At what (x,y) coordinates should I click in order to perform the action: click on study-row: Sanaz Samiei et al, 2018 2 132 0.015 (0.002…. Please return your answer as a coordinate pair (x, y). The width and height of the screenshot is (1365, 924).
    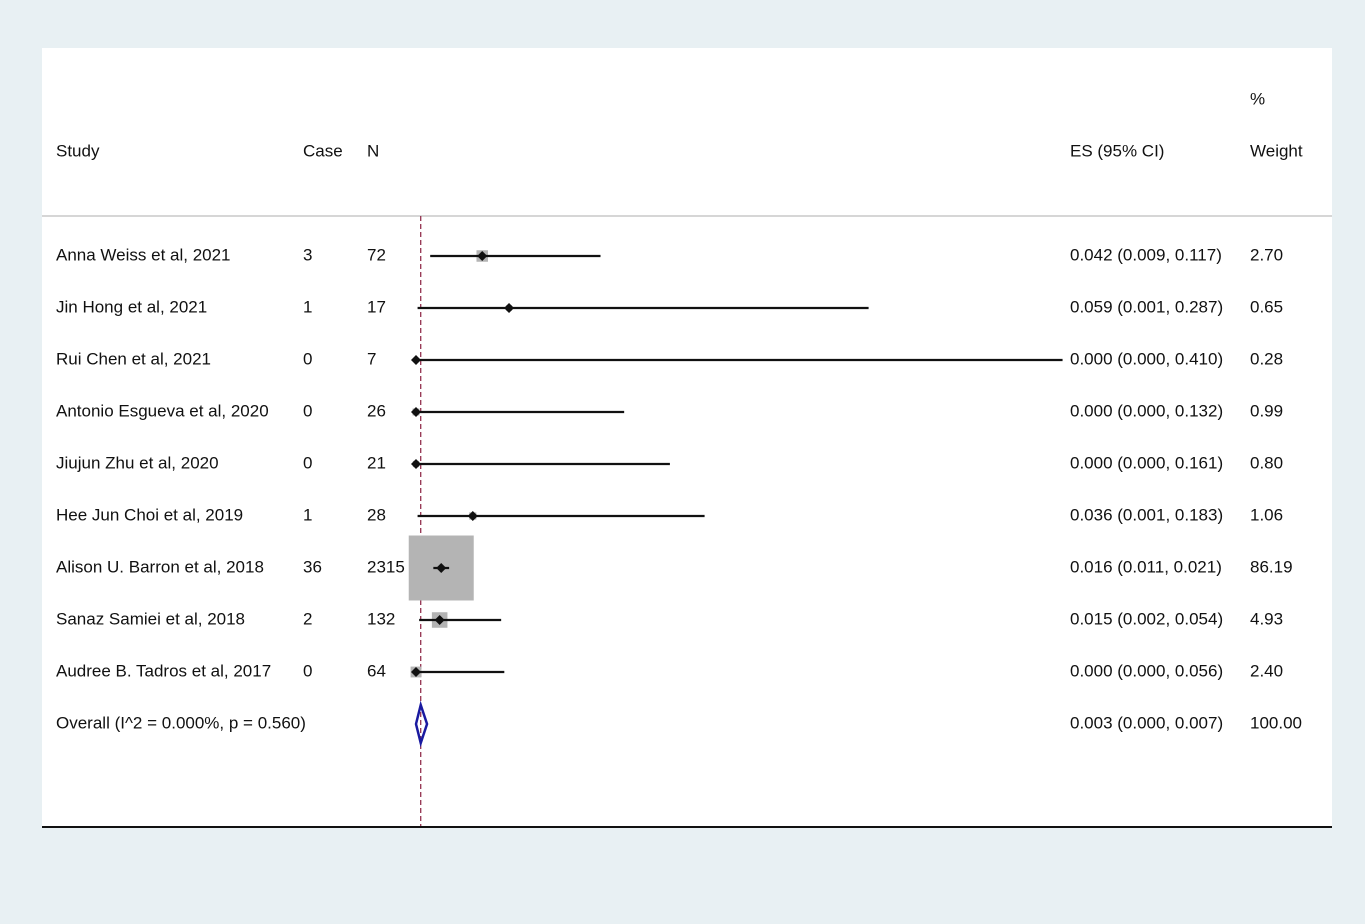
    Looking at the image, I should click on (669, 618).